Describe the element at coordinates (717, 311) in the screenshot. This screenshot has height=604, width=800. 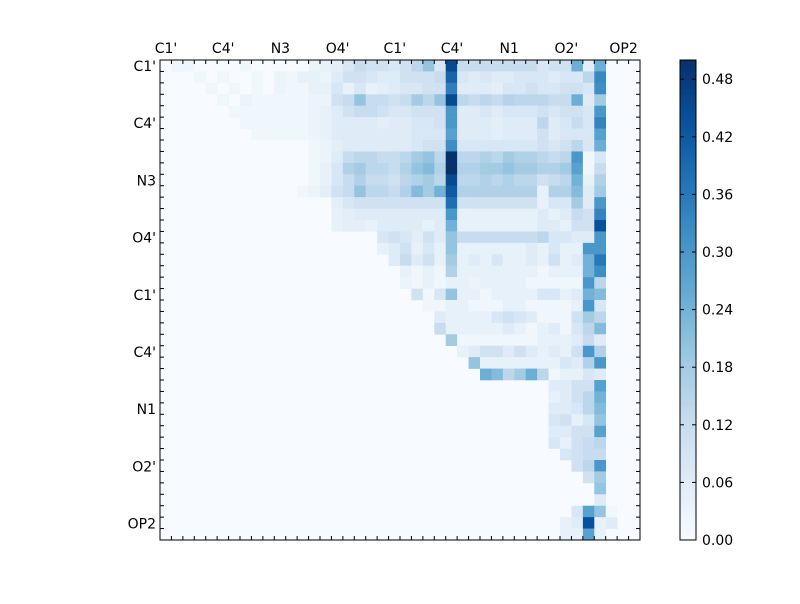
I see `colorbar-tick-label: 0.24` at that location.